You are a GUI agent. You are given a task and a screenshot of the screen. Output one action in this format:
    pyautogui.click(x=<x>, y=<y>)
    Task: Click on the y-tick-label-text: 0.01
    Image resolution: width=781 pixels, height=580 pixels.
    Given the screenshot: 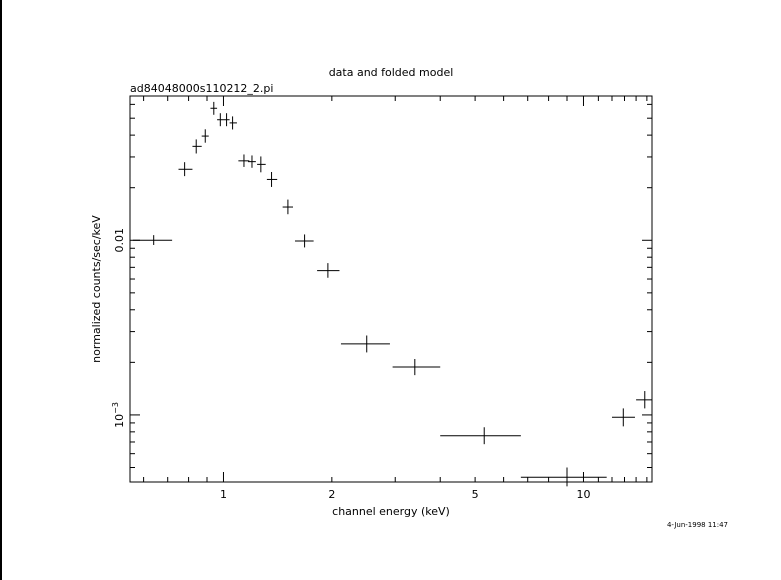 What is the action you would take?
    pyautogui.click(x=119, y=240)
    